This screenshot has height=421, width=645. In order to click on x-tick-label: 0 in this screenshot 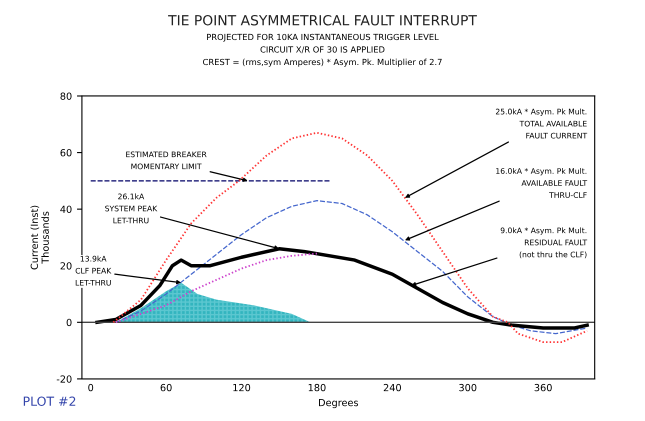, I will do `click(91, 388)`.